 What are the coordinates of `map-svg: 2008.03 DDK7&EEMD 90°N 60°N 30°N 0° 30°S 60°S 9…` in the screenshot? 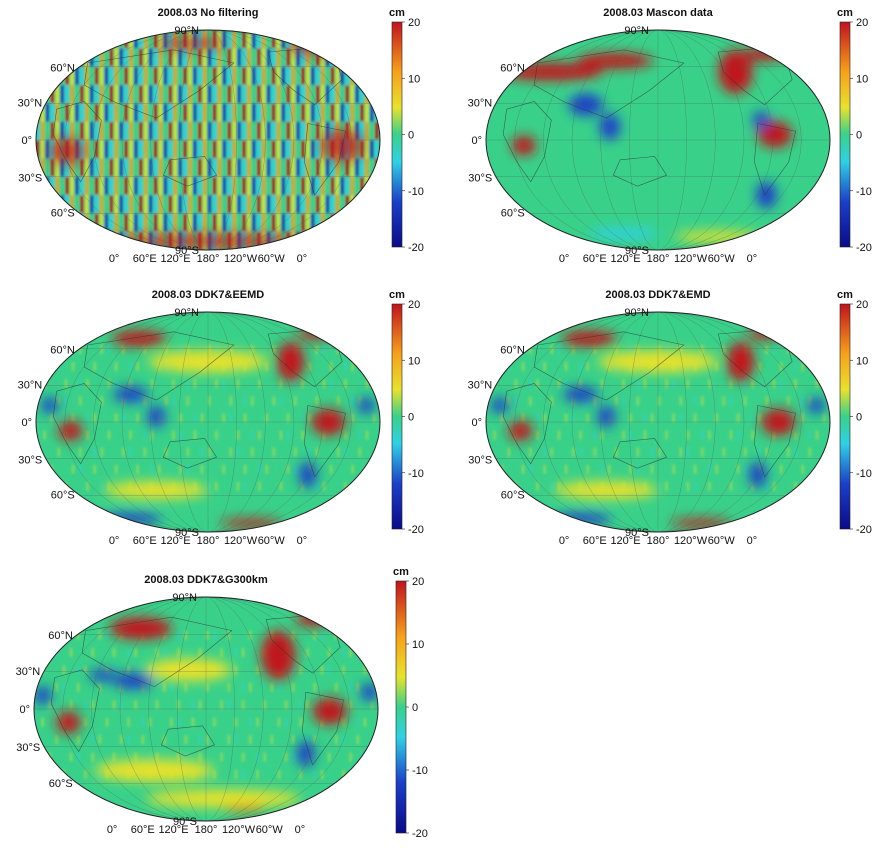 It's located at (221, 418).